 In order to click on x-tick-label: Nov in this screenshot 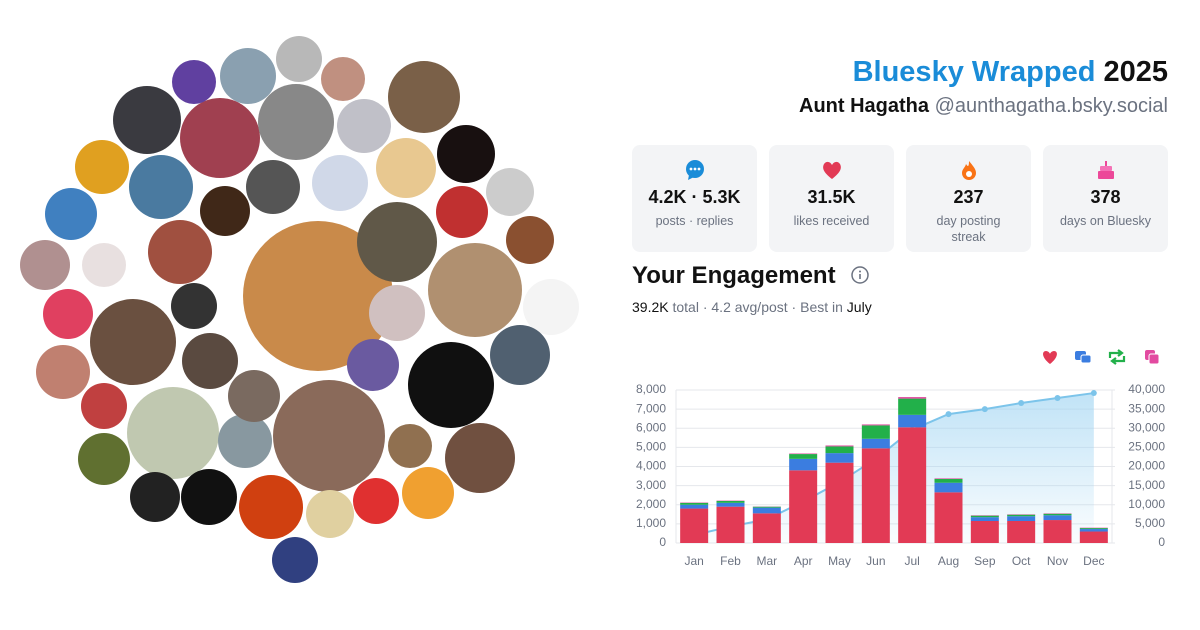, I will do `click(1057, 561)`.